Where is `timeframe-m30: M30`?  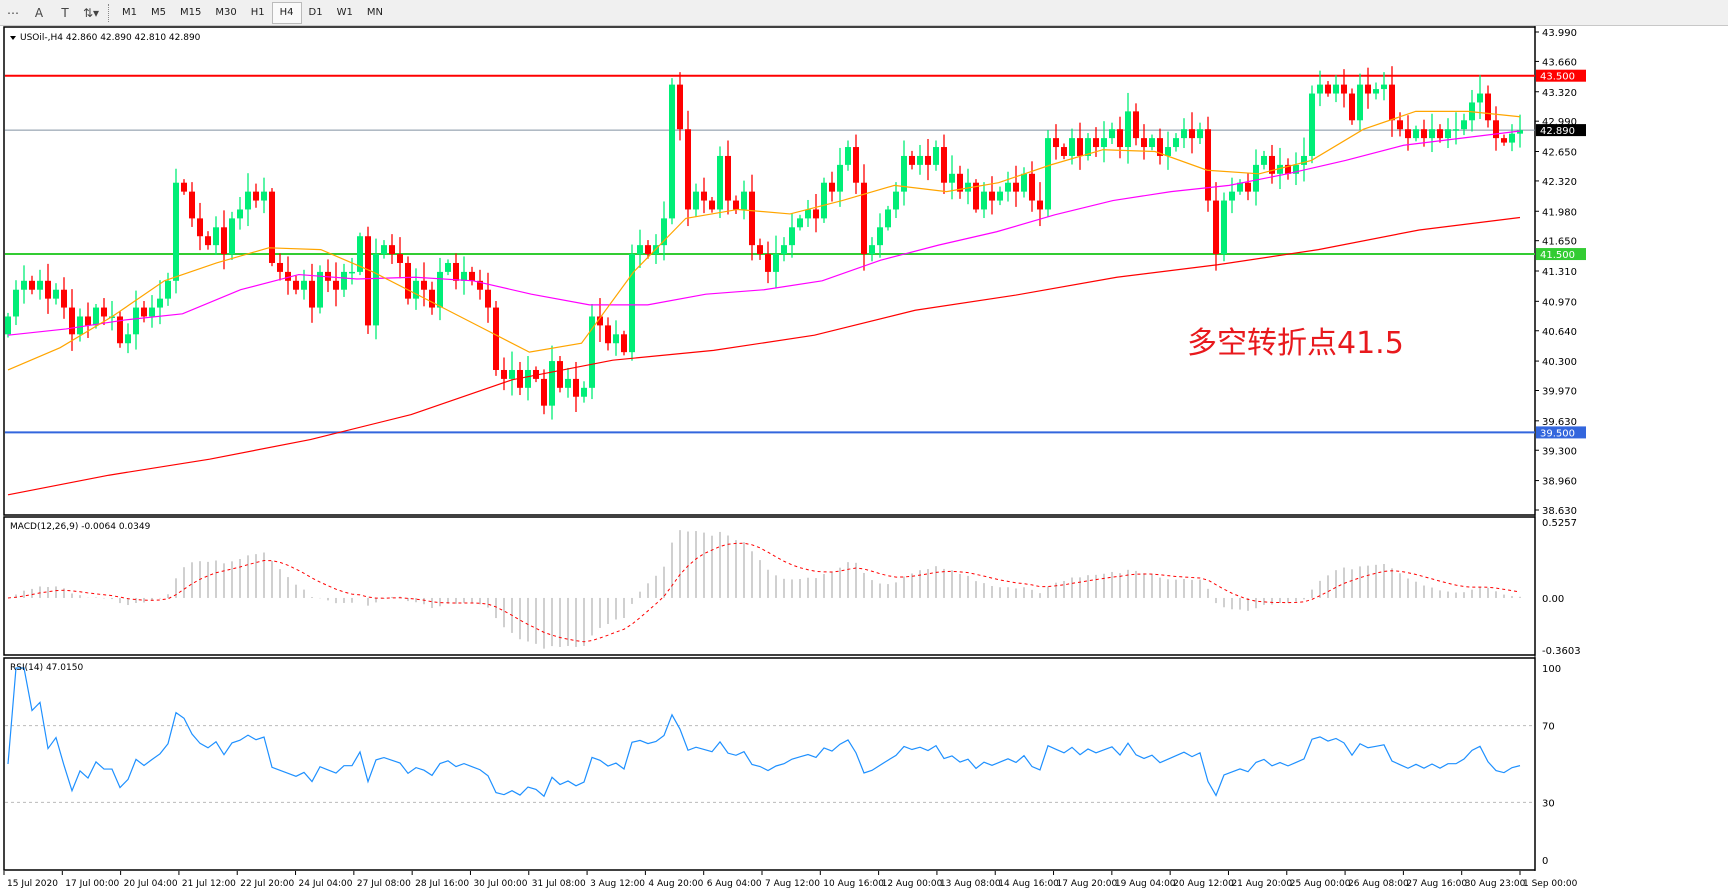
timeframe-m30: M30 is located at coordinates (226, 12).